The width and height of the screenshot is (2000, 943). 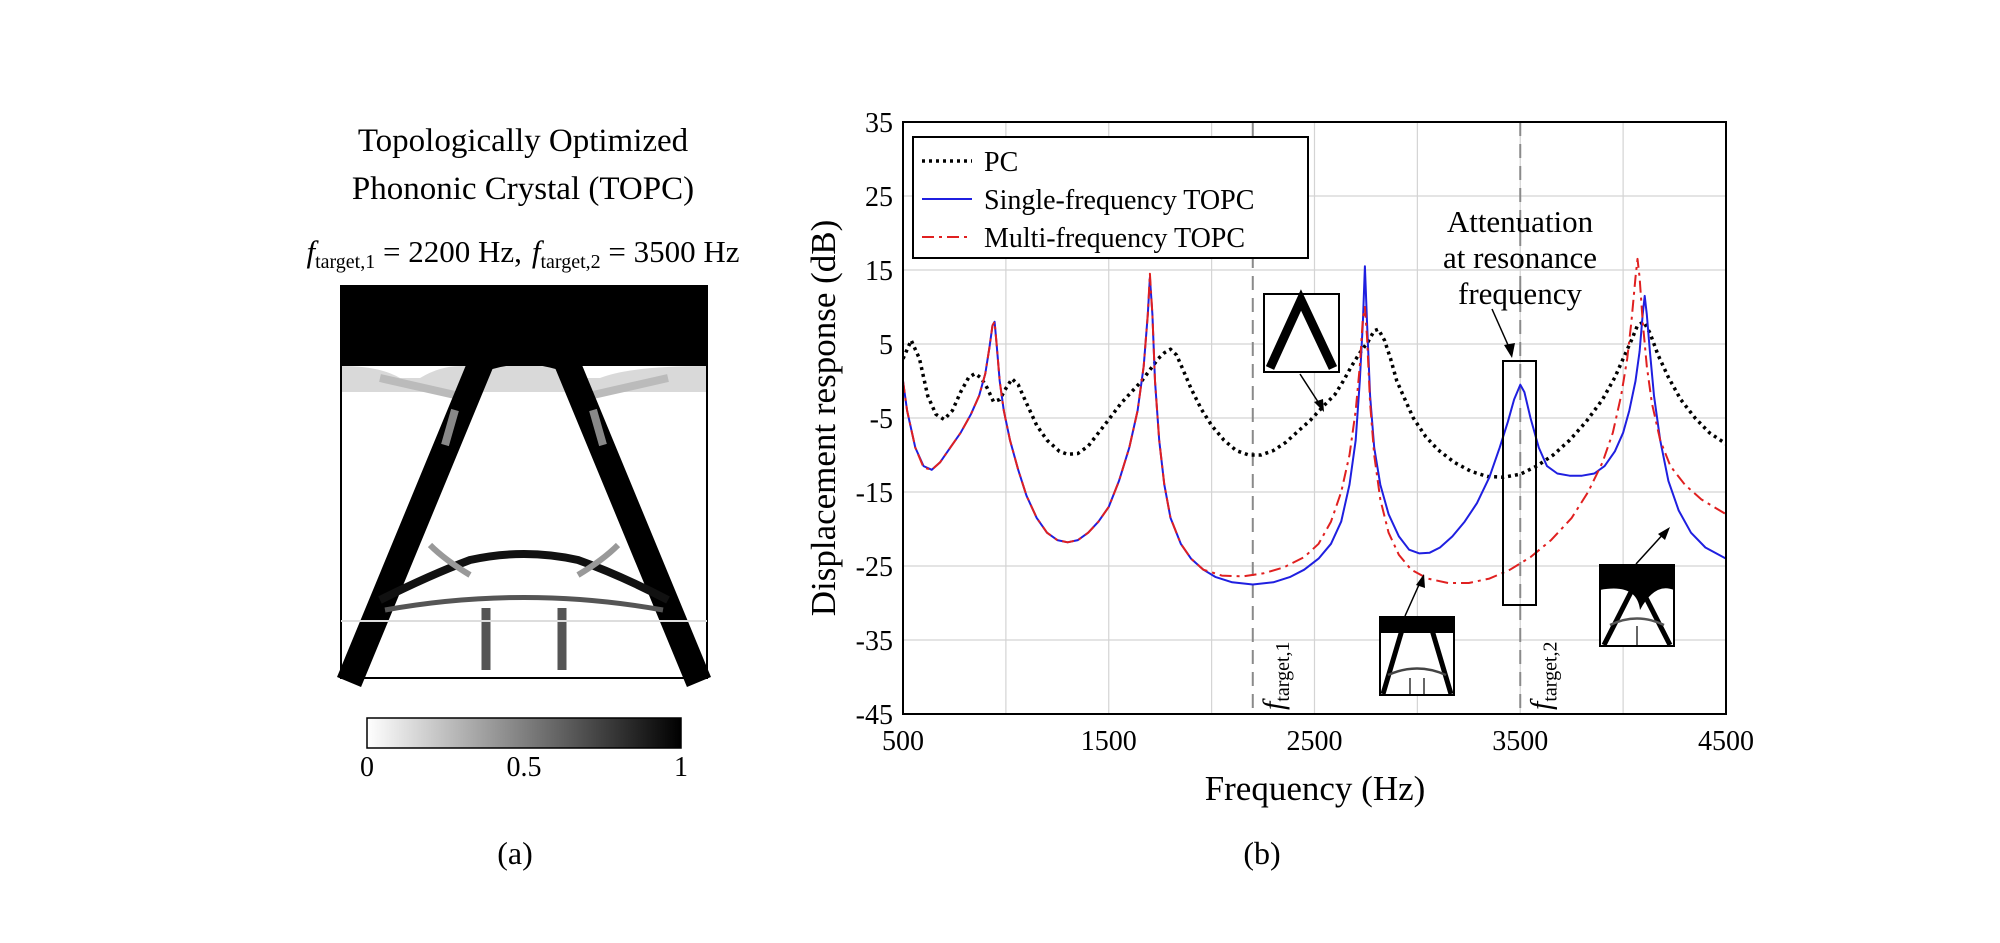 What do you see at coordinates (1119, 200) in the screenshot?
I see `legend-label-single: Single-frequency TOPC` at bounding box center [1119, 200].